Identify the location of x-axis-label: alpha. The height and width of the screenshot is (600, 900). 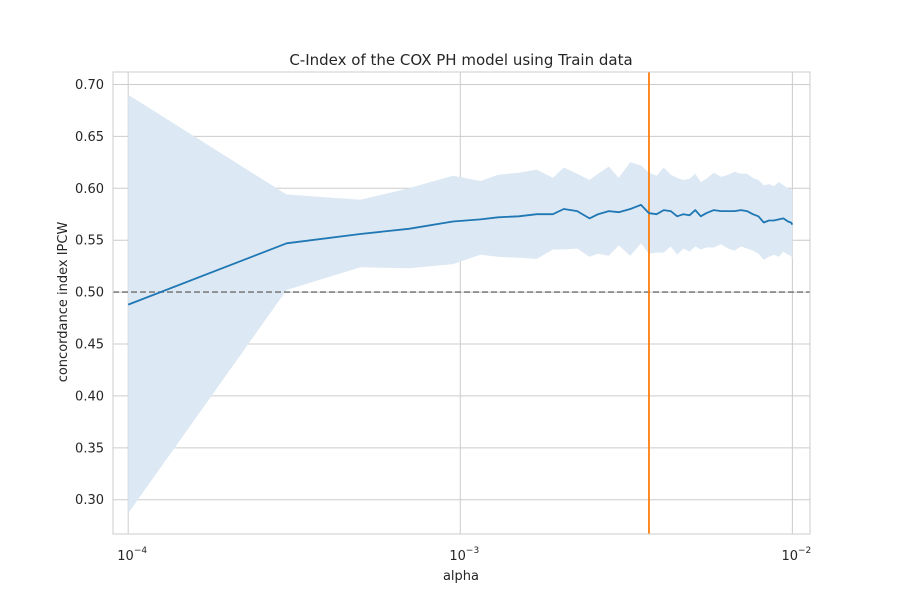
(461, 576).